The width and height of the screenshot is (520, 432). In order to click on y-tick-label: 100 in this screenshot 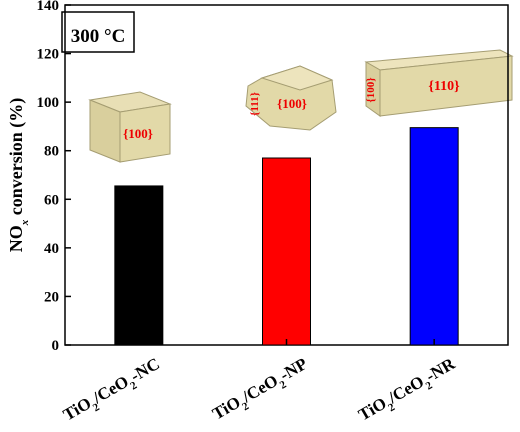, I will do `click(48, 103)`.